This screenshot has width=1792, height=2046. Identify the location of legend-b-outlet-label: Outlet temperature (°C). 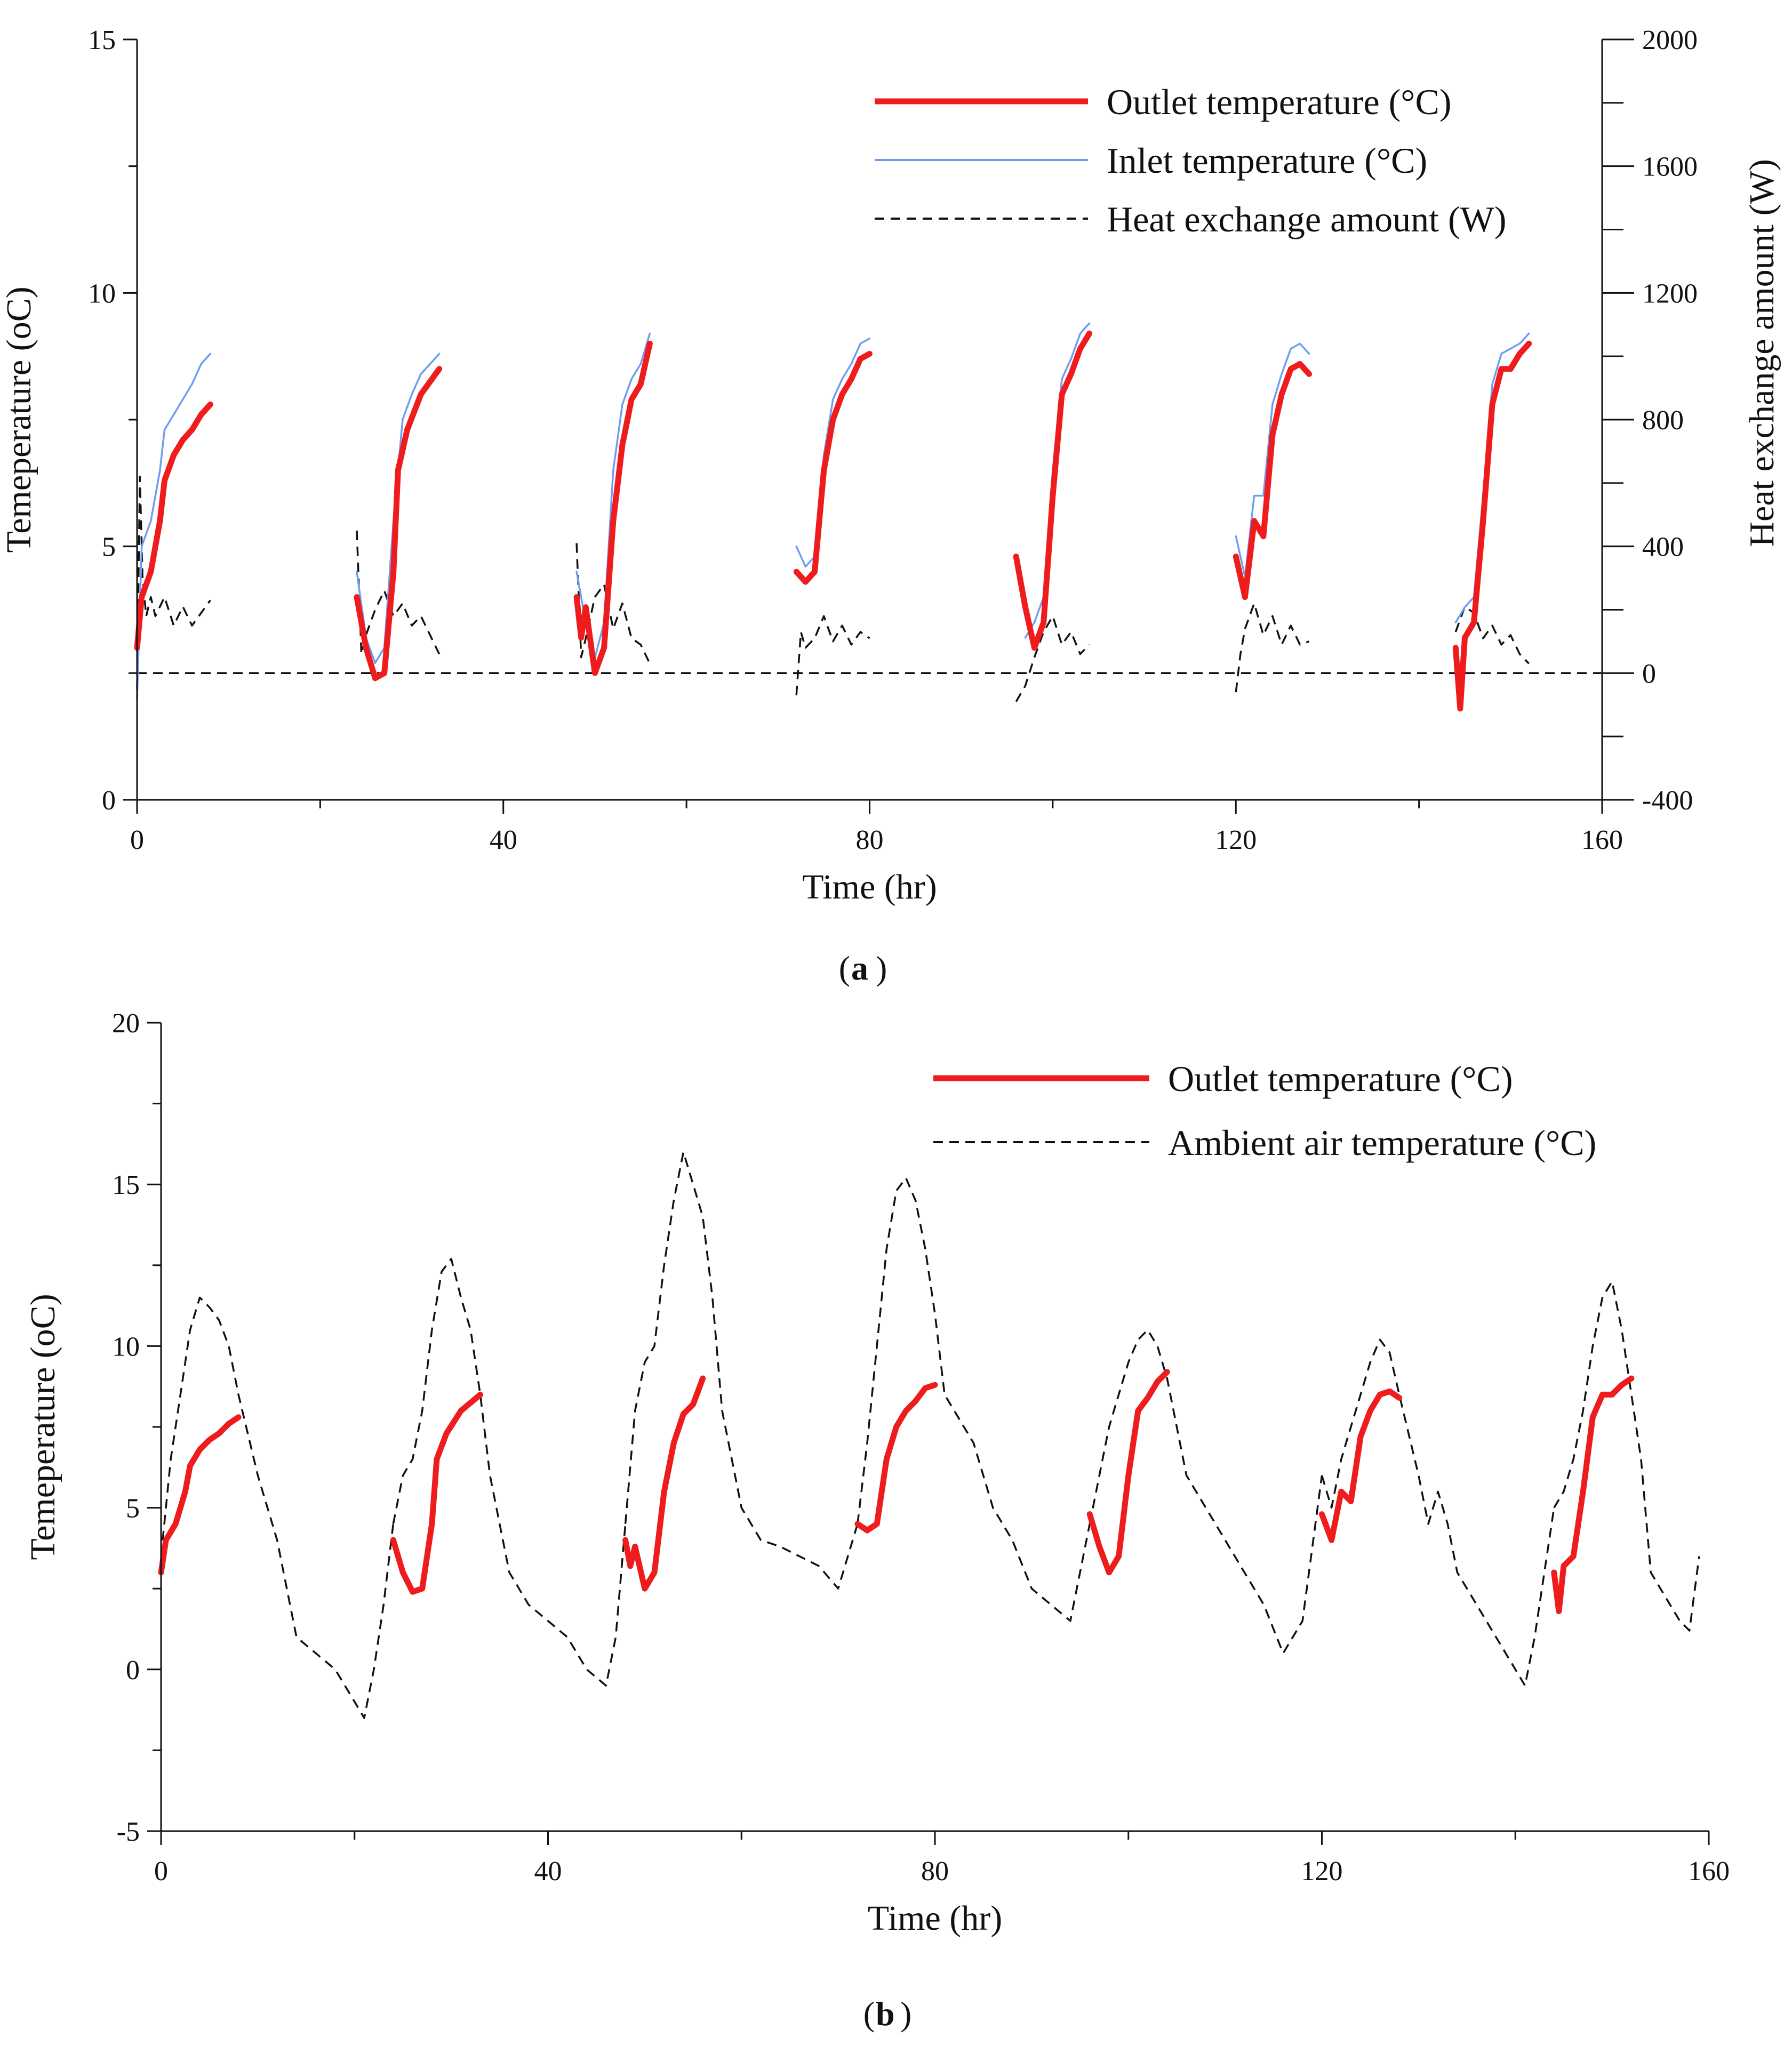
(1340, 1078).